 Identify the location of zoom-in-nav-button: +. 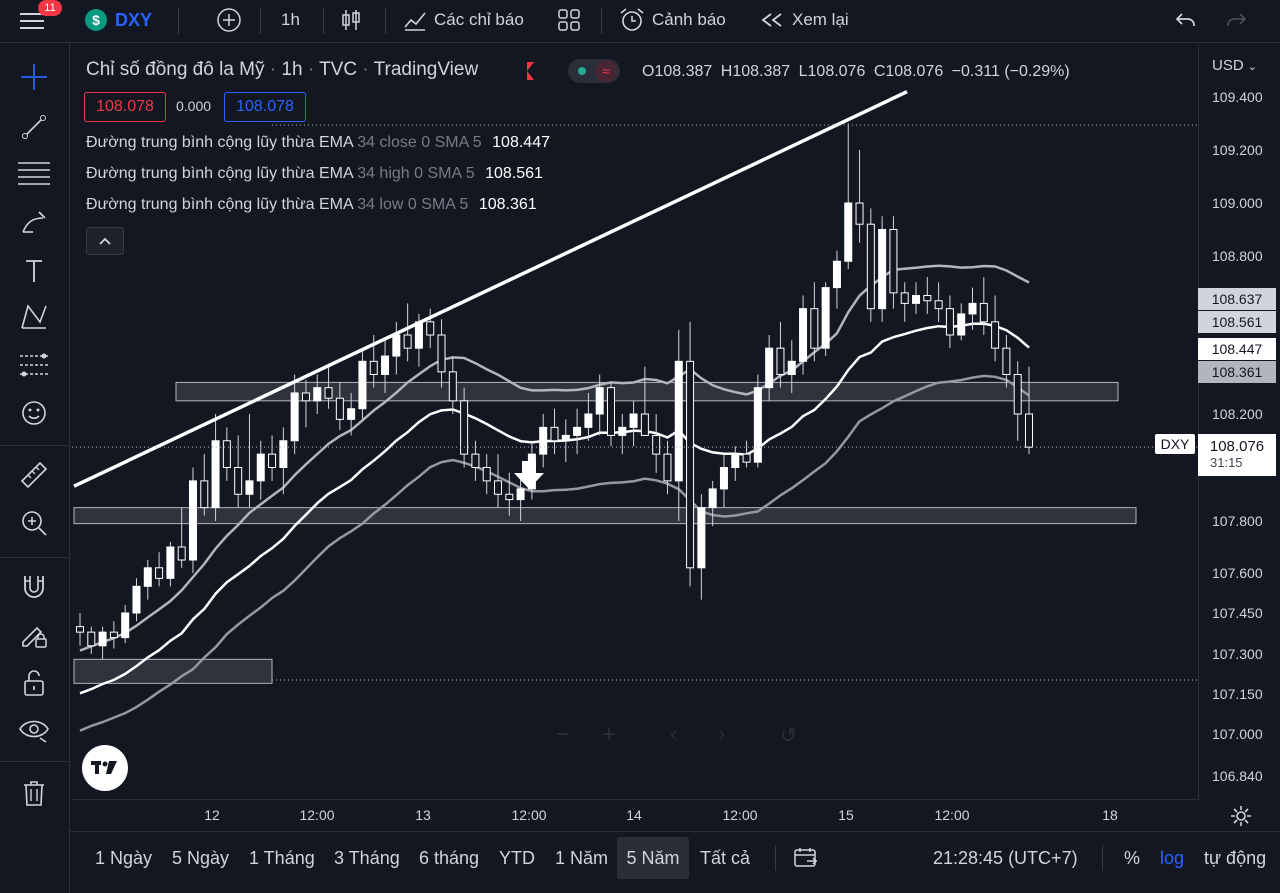
(609, 734).